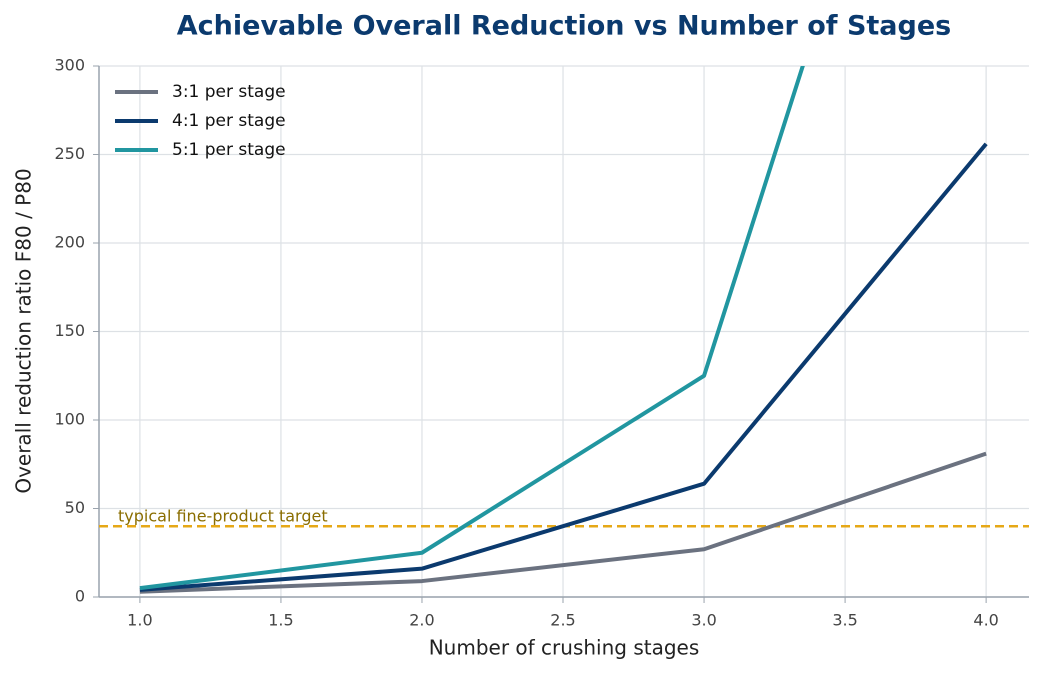 The height and width of the screenshot is (677, 1043). Describe the element at coordinates (139, 620) in the screenshot. I see `x-tick-label: 1.0` at that location.